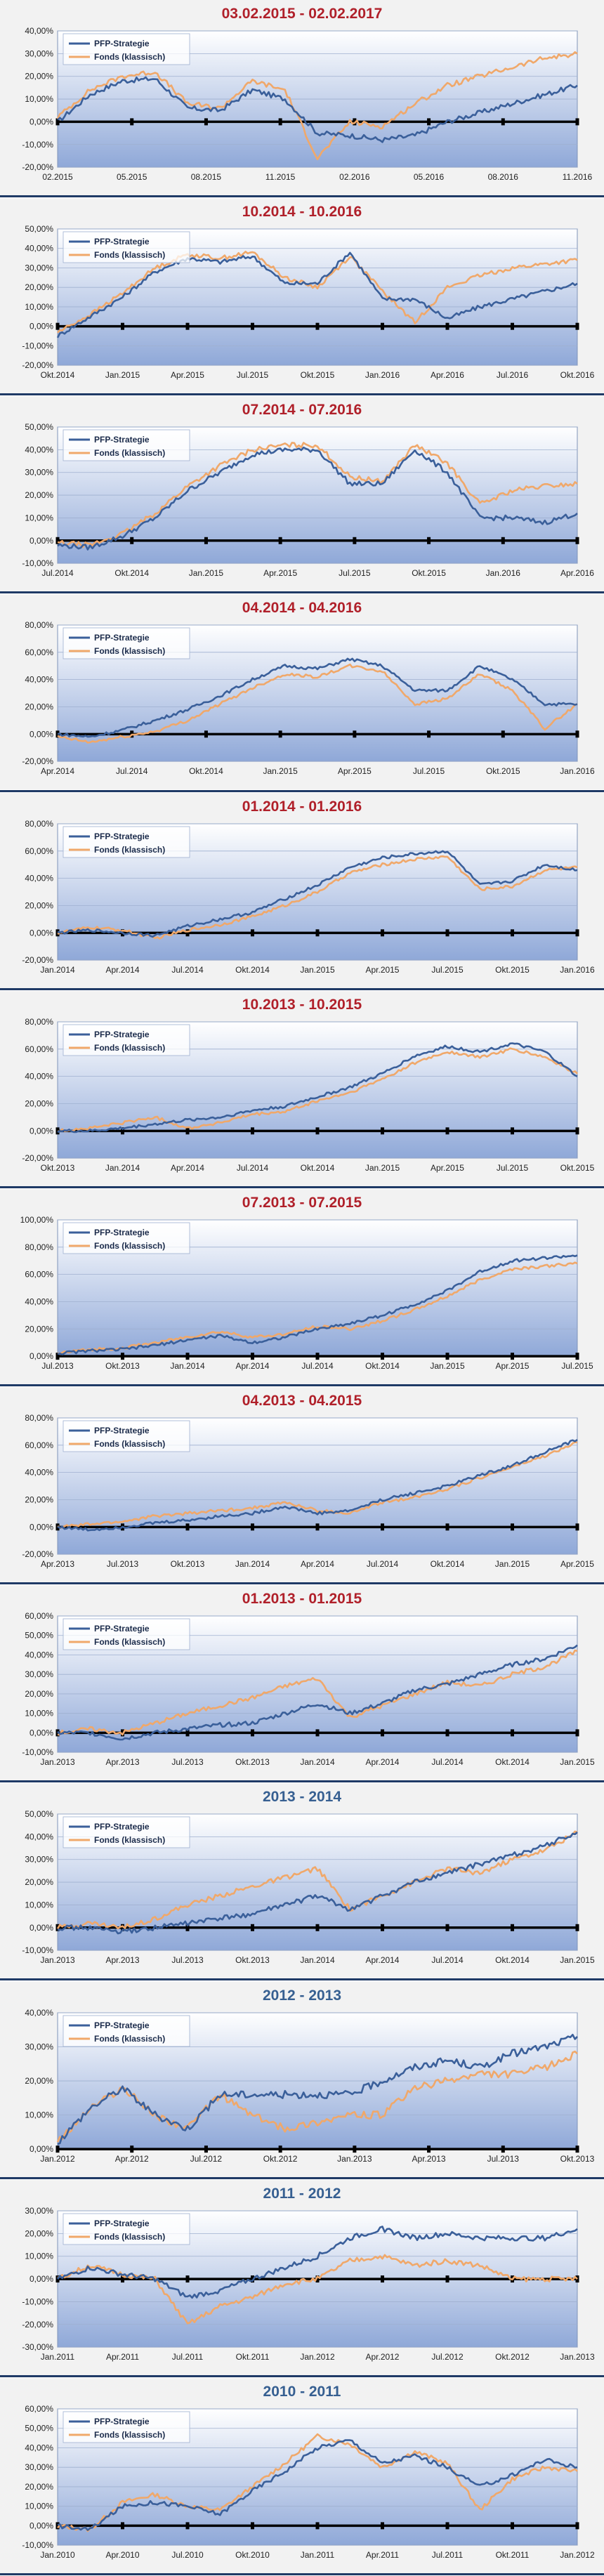 The width and height of the screenshot is (604, 2576). What do you see at coordinates (317, 1564) in the screenshot?
I see `x-tick-label: Apr.2014` at bounding box center [317, 1564].